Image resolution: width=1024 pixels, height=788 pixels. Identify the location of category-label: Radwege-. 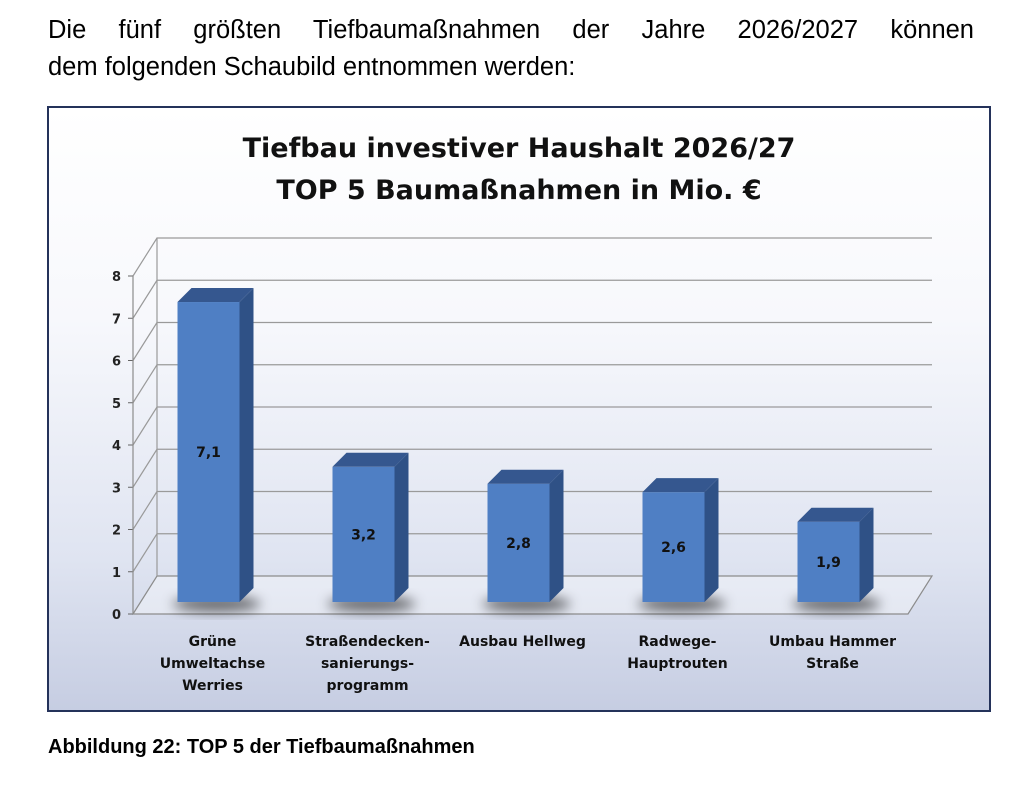
(677, 642).